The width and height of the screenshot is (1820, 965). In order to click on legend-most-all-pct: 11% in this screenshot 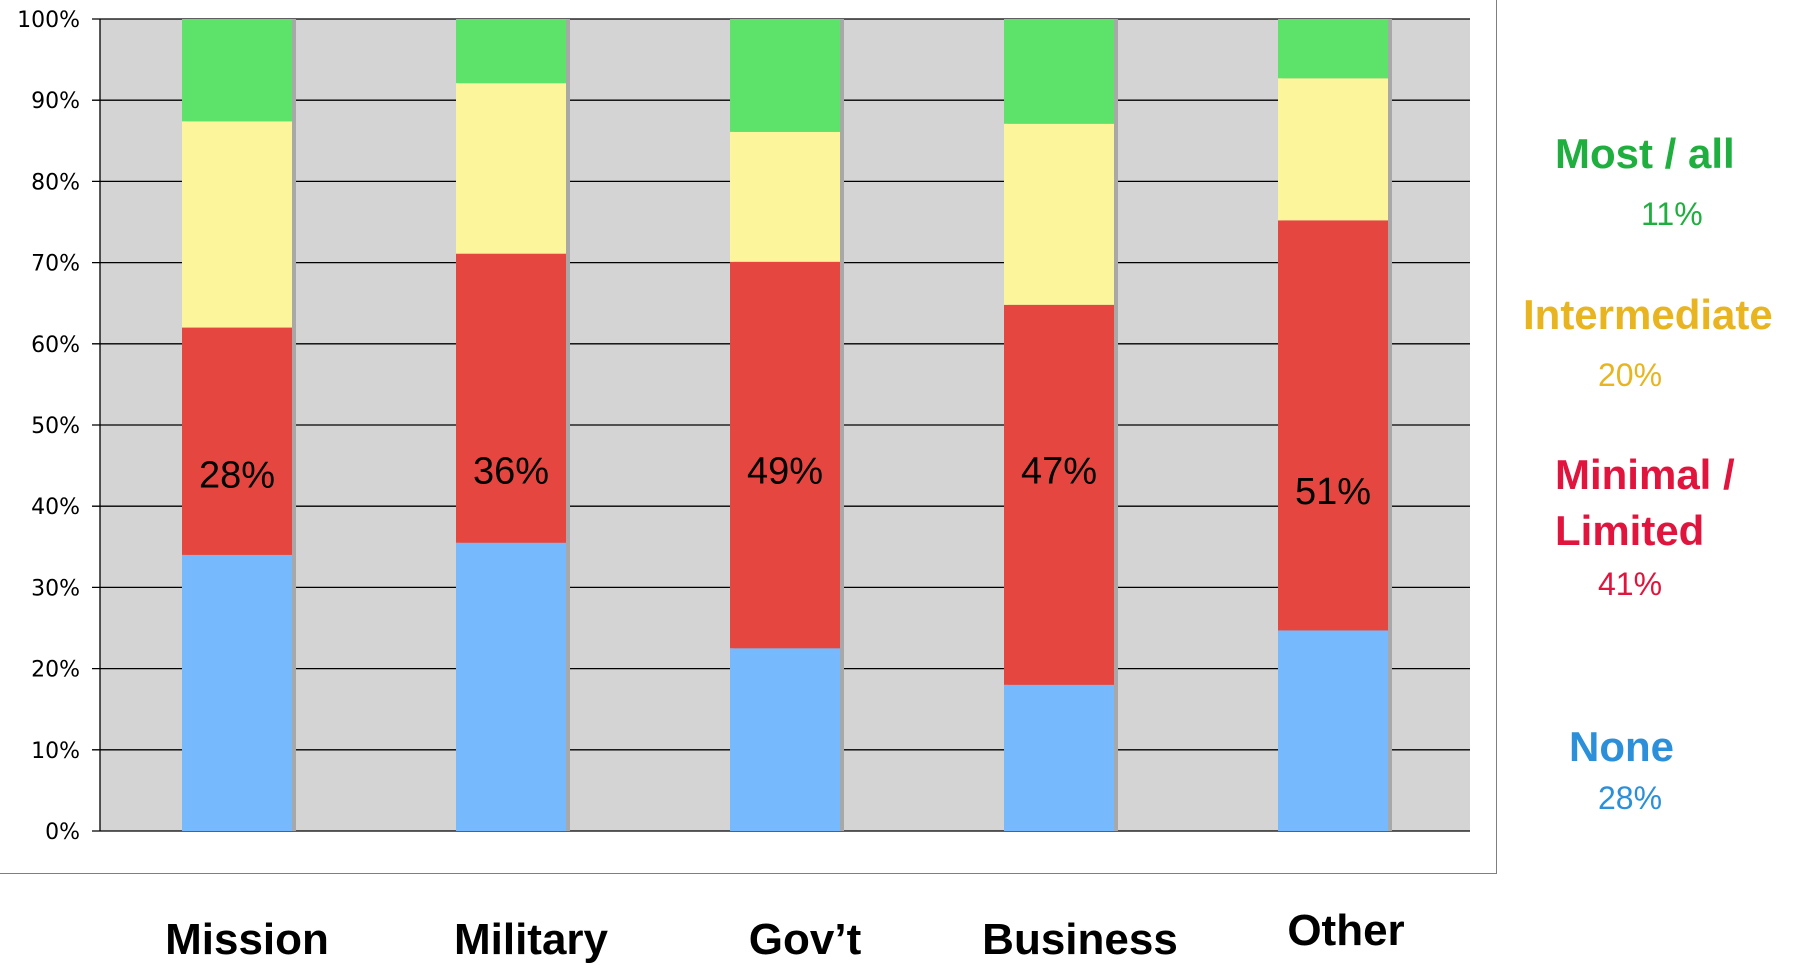, I will do `click(1672, 214)`.